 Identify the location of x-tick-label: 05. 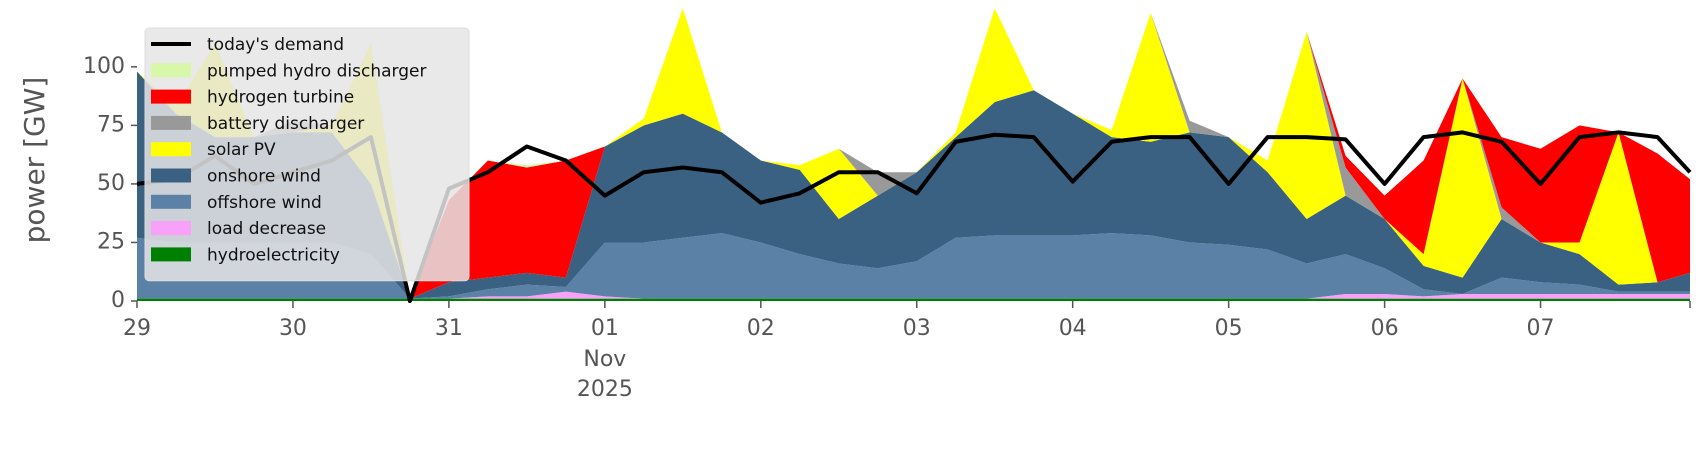
(1229, 328).